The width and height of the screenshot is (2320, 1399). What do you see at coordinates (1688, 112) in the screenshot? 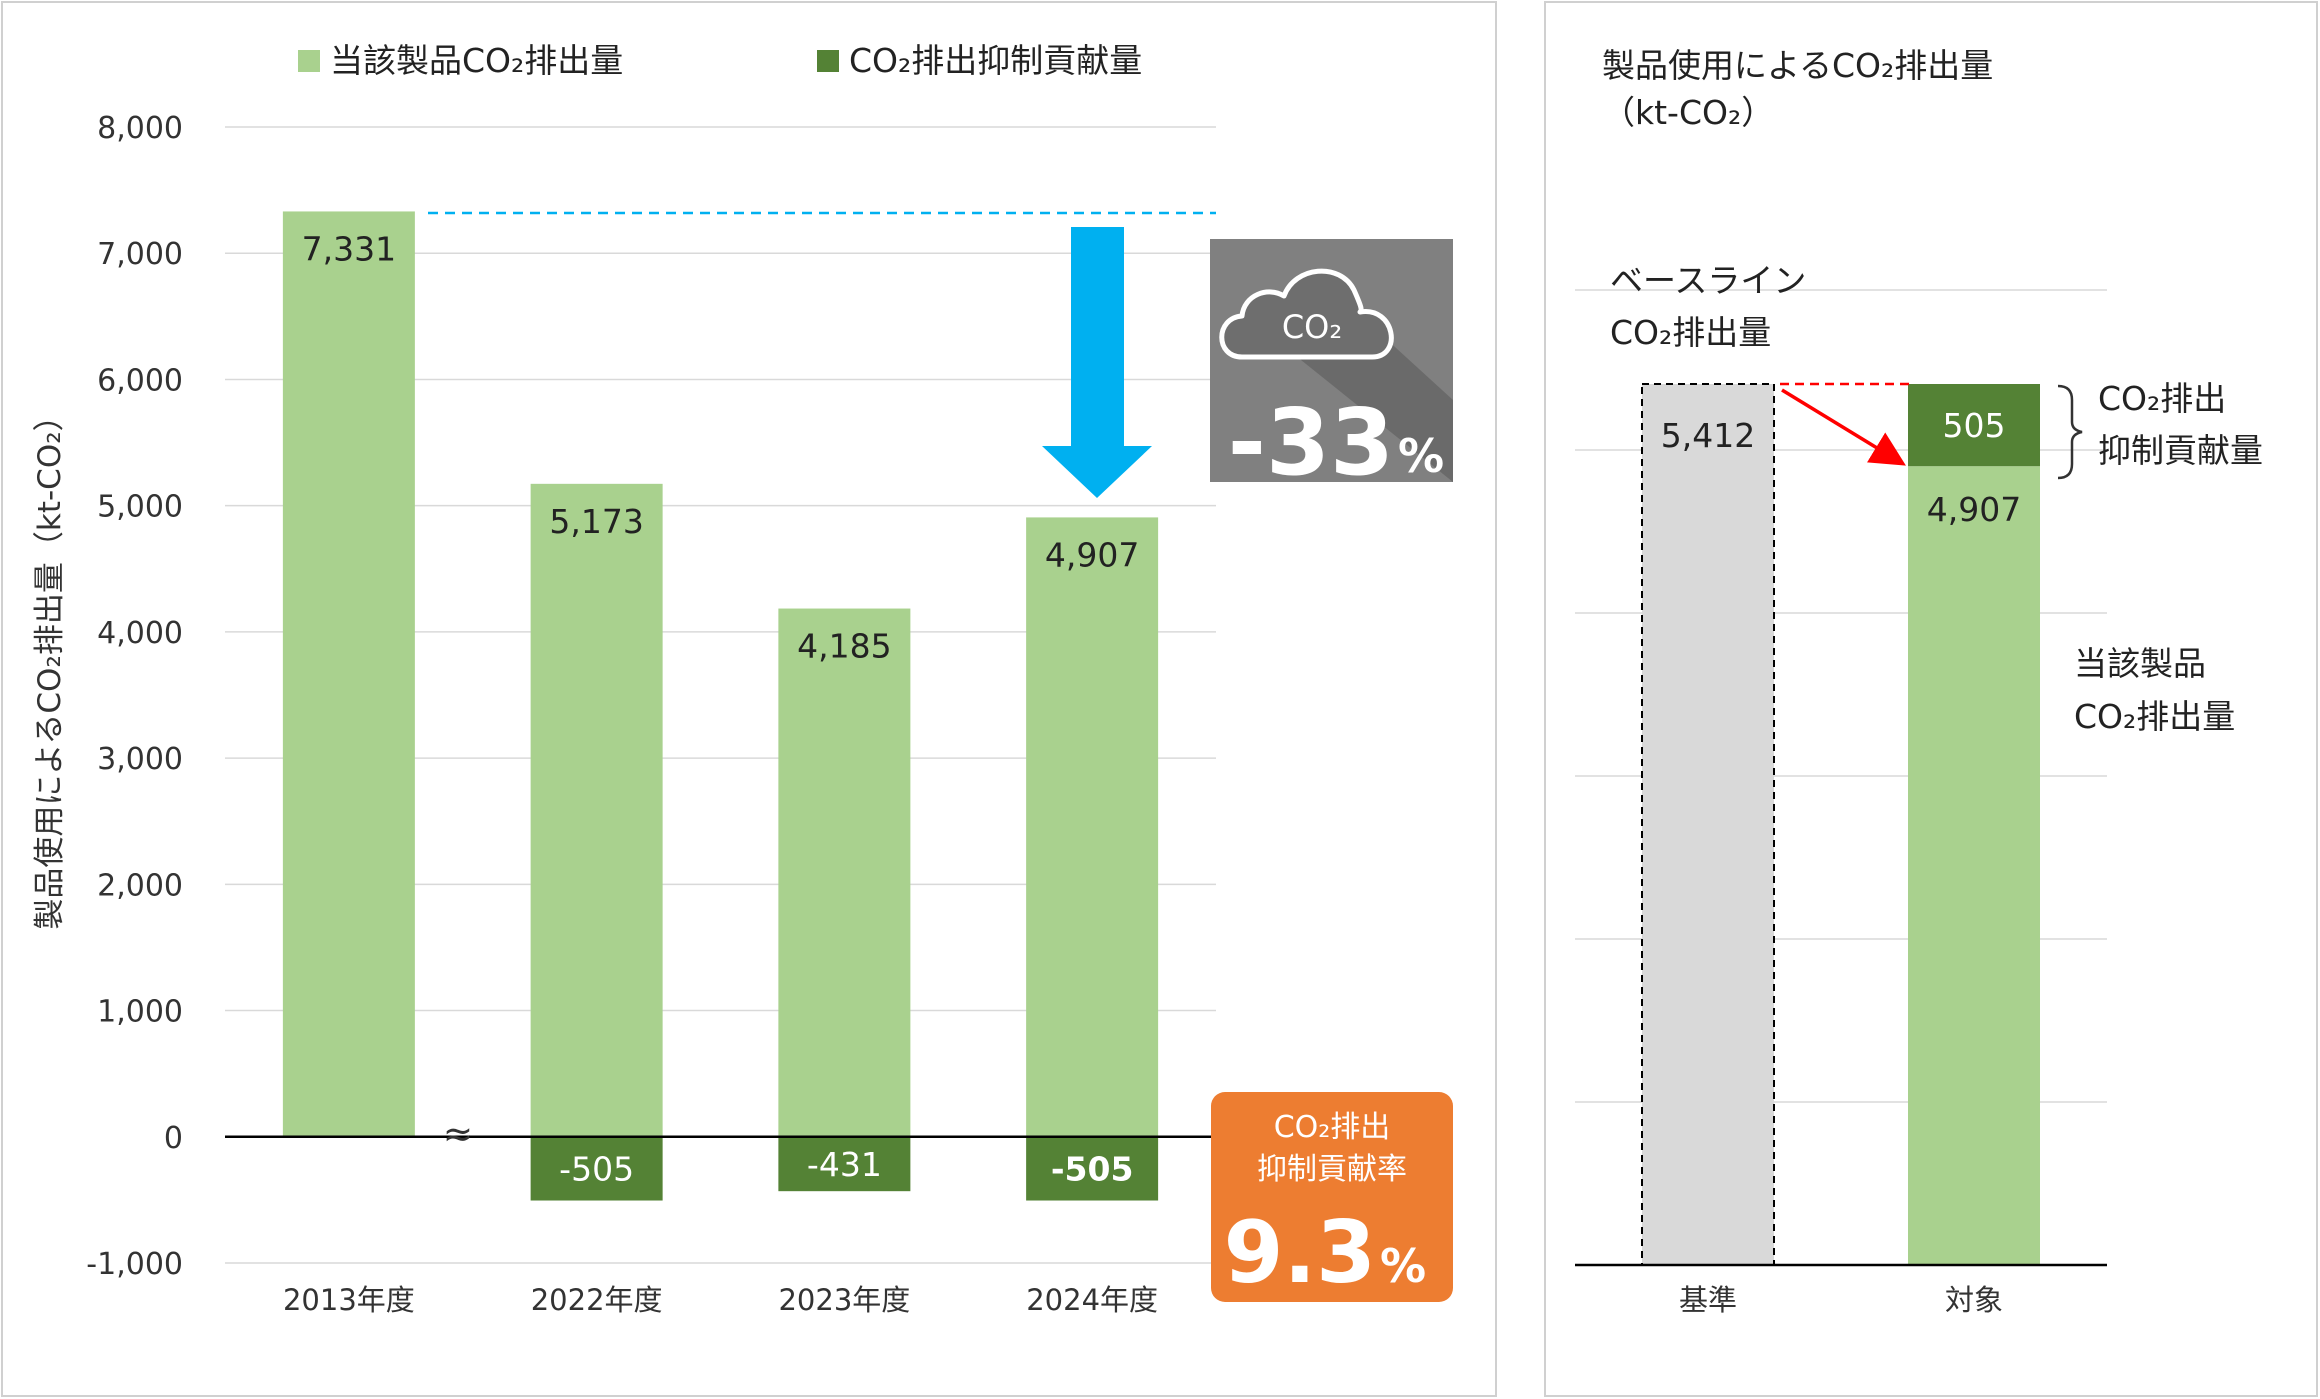
I see `right-title-line2: （kt-CO₂）` at bounding box center [1688, 112].